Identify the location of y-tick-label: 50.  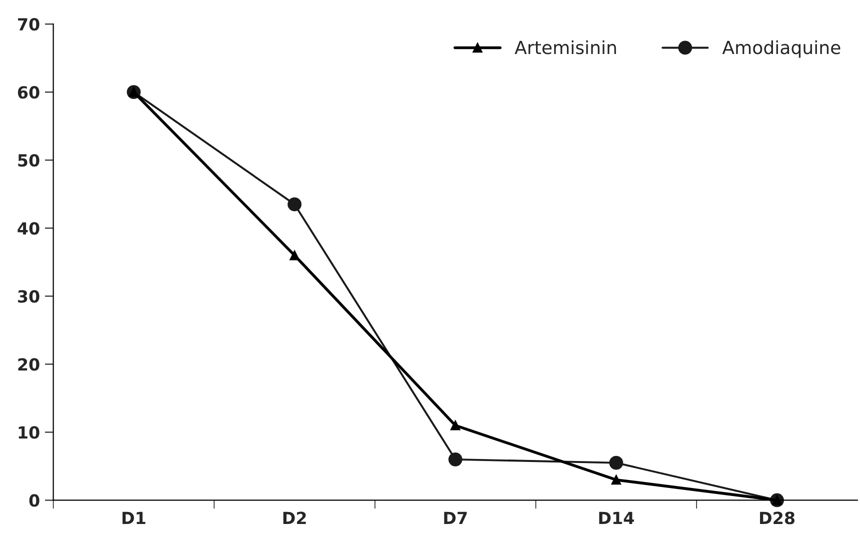
(29, 160).